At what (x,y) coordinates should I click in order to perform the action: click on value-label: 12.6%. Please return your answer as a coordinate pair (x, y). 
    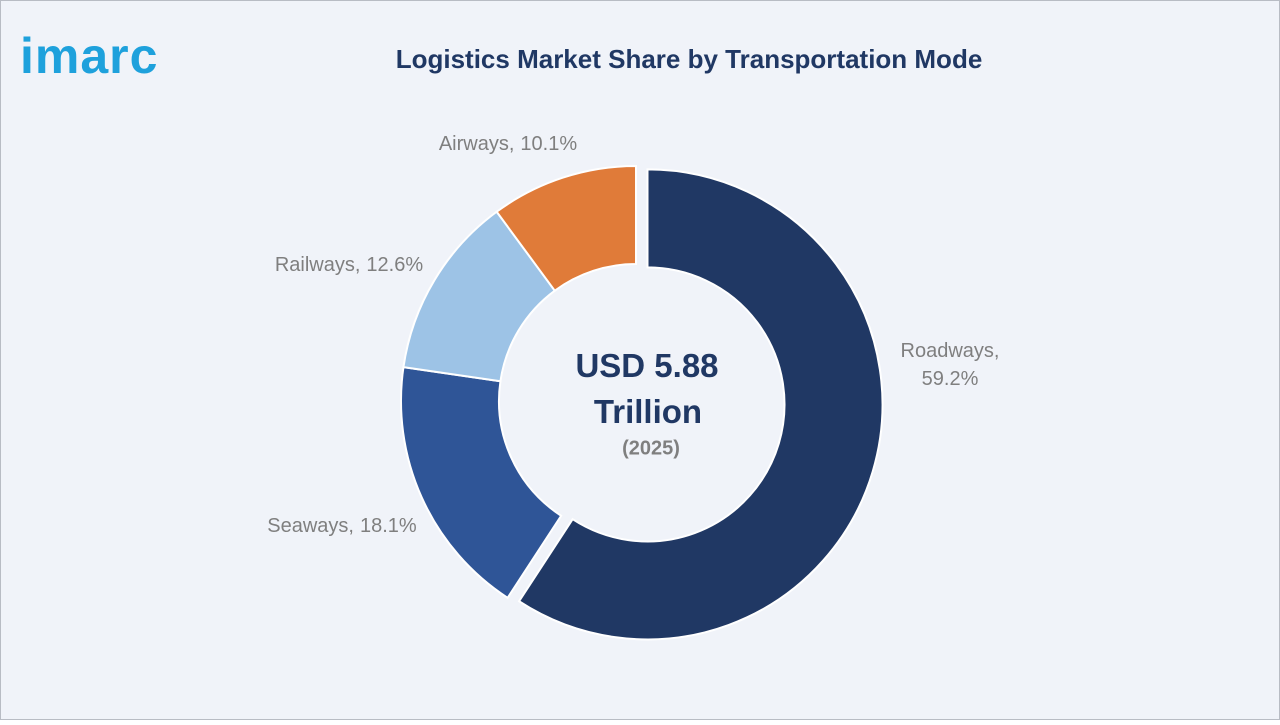
    Looking at the image, I should click on (394, 265).